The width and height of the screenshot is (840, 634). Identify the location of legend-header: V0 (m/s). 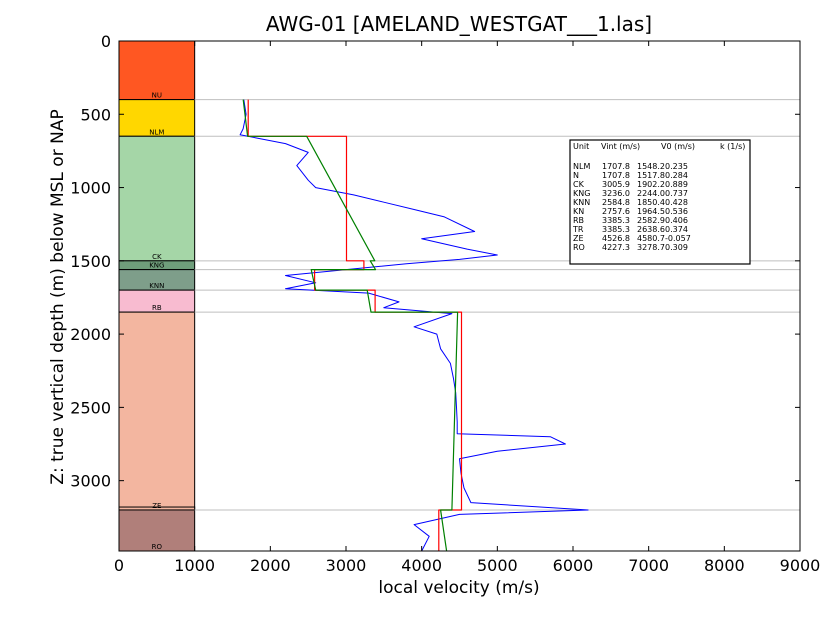
(678, 146).